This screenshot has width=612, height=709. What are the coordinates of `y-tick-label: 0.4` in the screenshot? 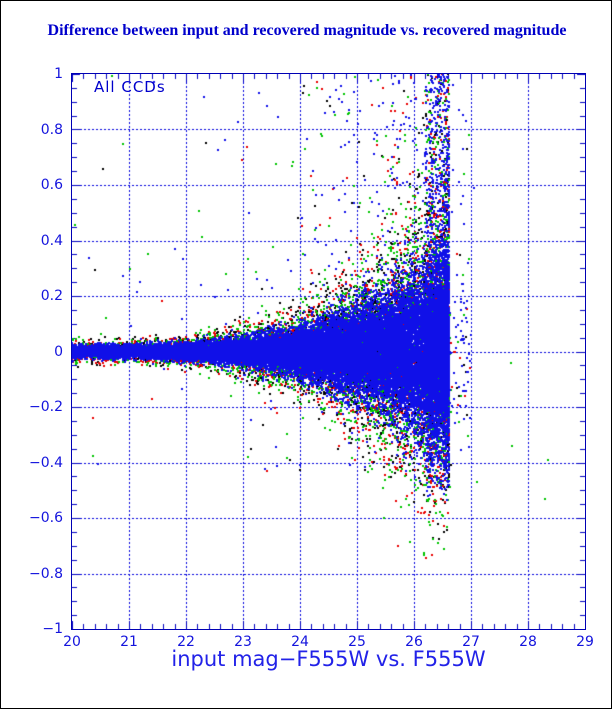 It's located at (51, 240).